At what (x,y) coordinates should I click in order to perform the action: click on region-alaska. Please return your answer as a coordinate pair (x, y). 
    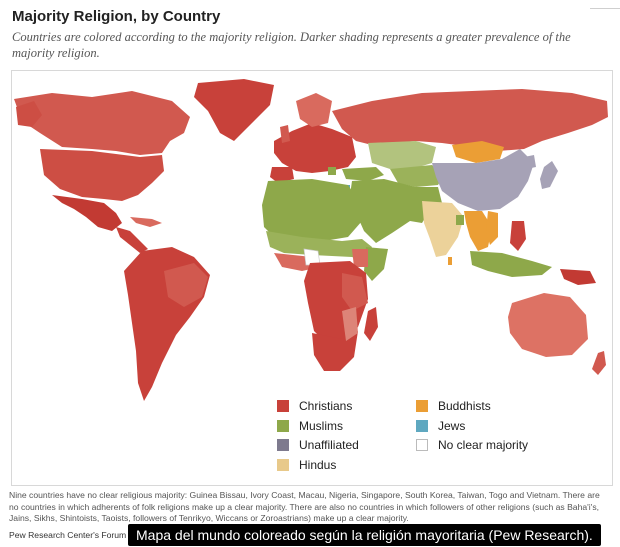
    Looking at the image, I should click on (29, 114).